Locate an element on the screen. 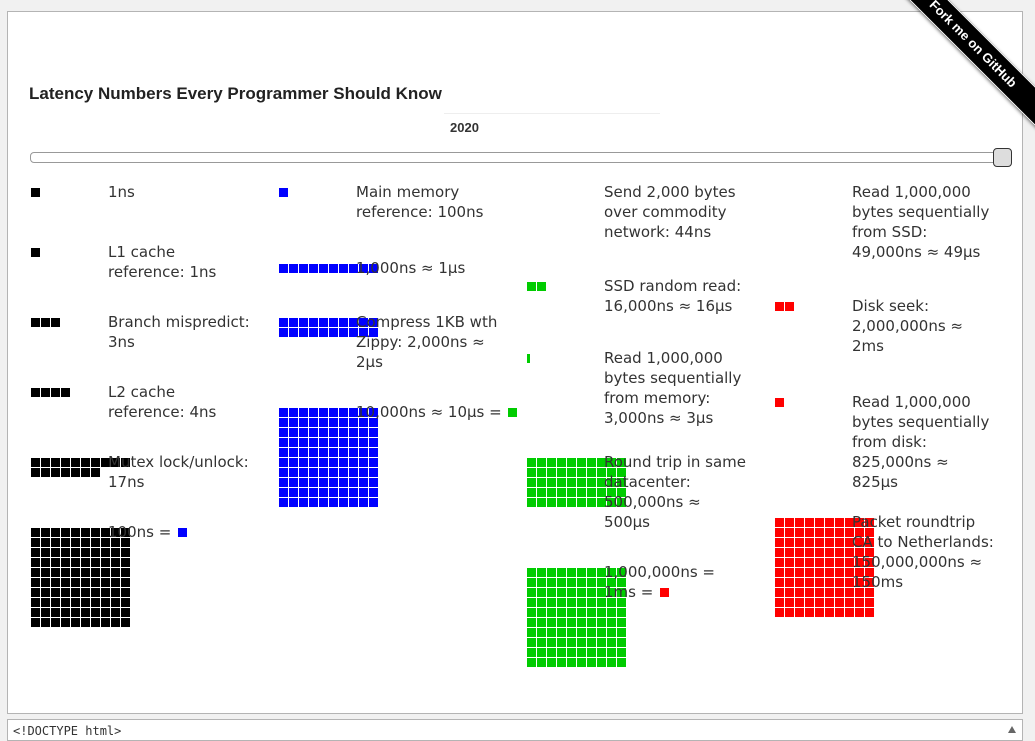 The width and height of the screenshot is (1035, 741). latency-label-line: 2µs is located at coordinates (369, 362).